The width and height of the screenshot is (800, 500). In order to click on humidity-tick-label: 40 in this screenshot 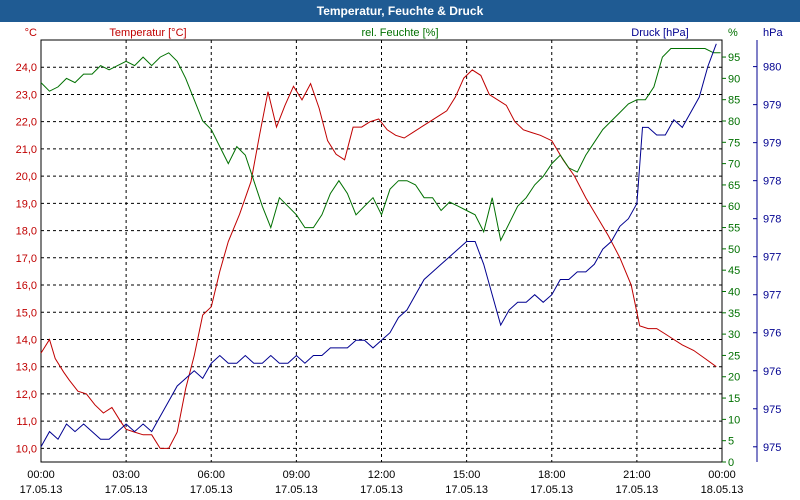, I will do `click(734, 292)`.